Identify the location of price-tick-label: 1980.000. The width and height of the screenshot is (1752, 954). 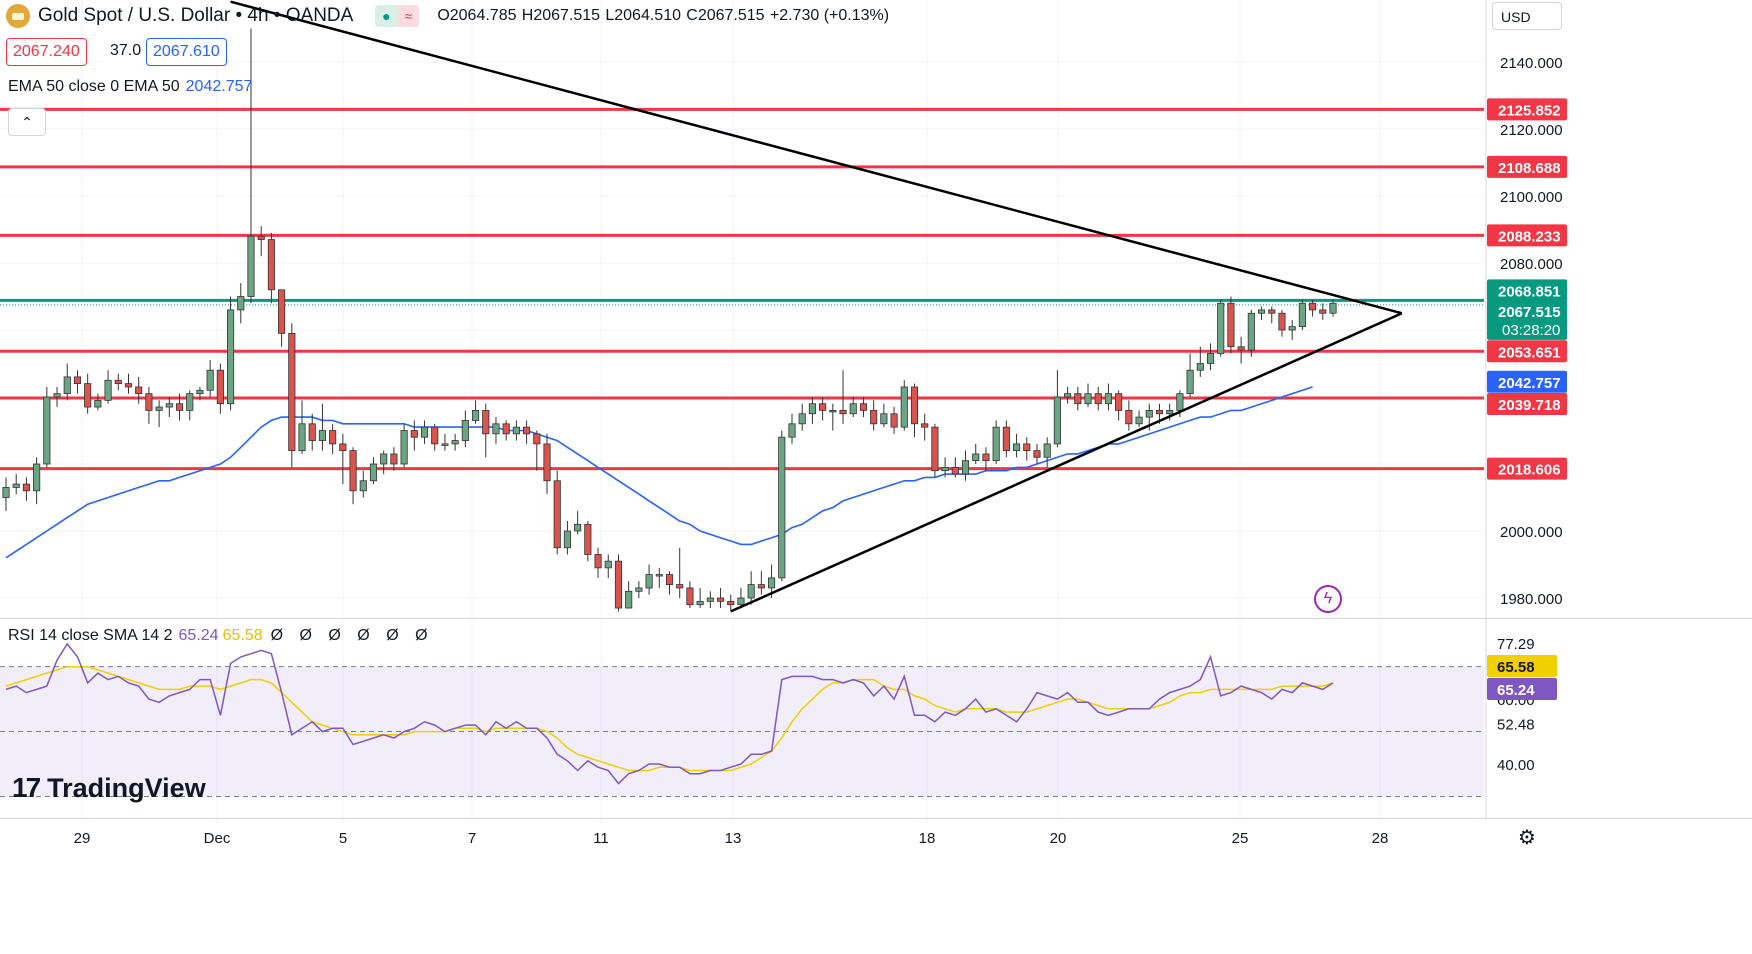
(1531, 599).